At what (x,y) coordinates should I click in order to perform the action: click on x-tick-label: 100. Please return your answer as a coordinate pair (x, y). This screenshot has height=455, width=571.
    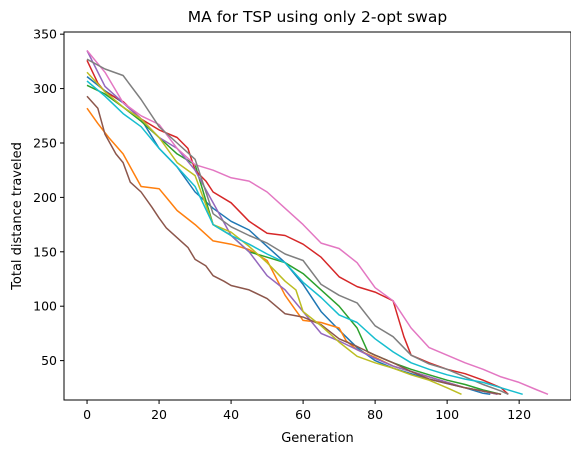
    Looking at the image, I should click on (447, 414).